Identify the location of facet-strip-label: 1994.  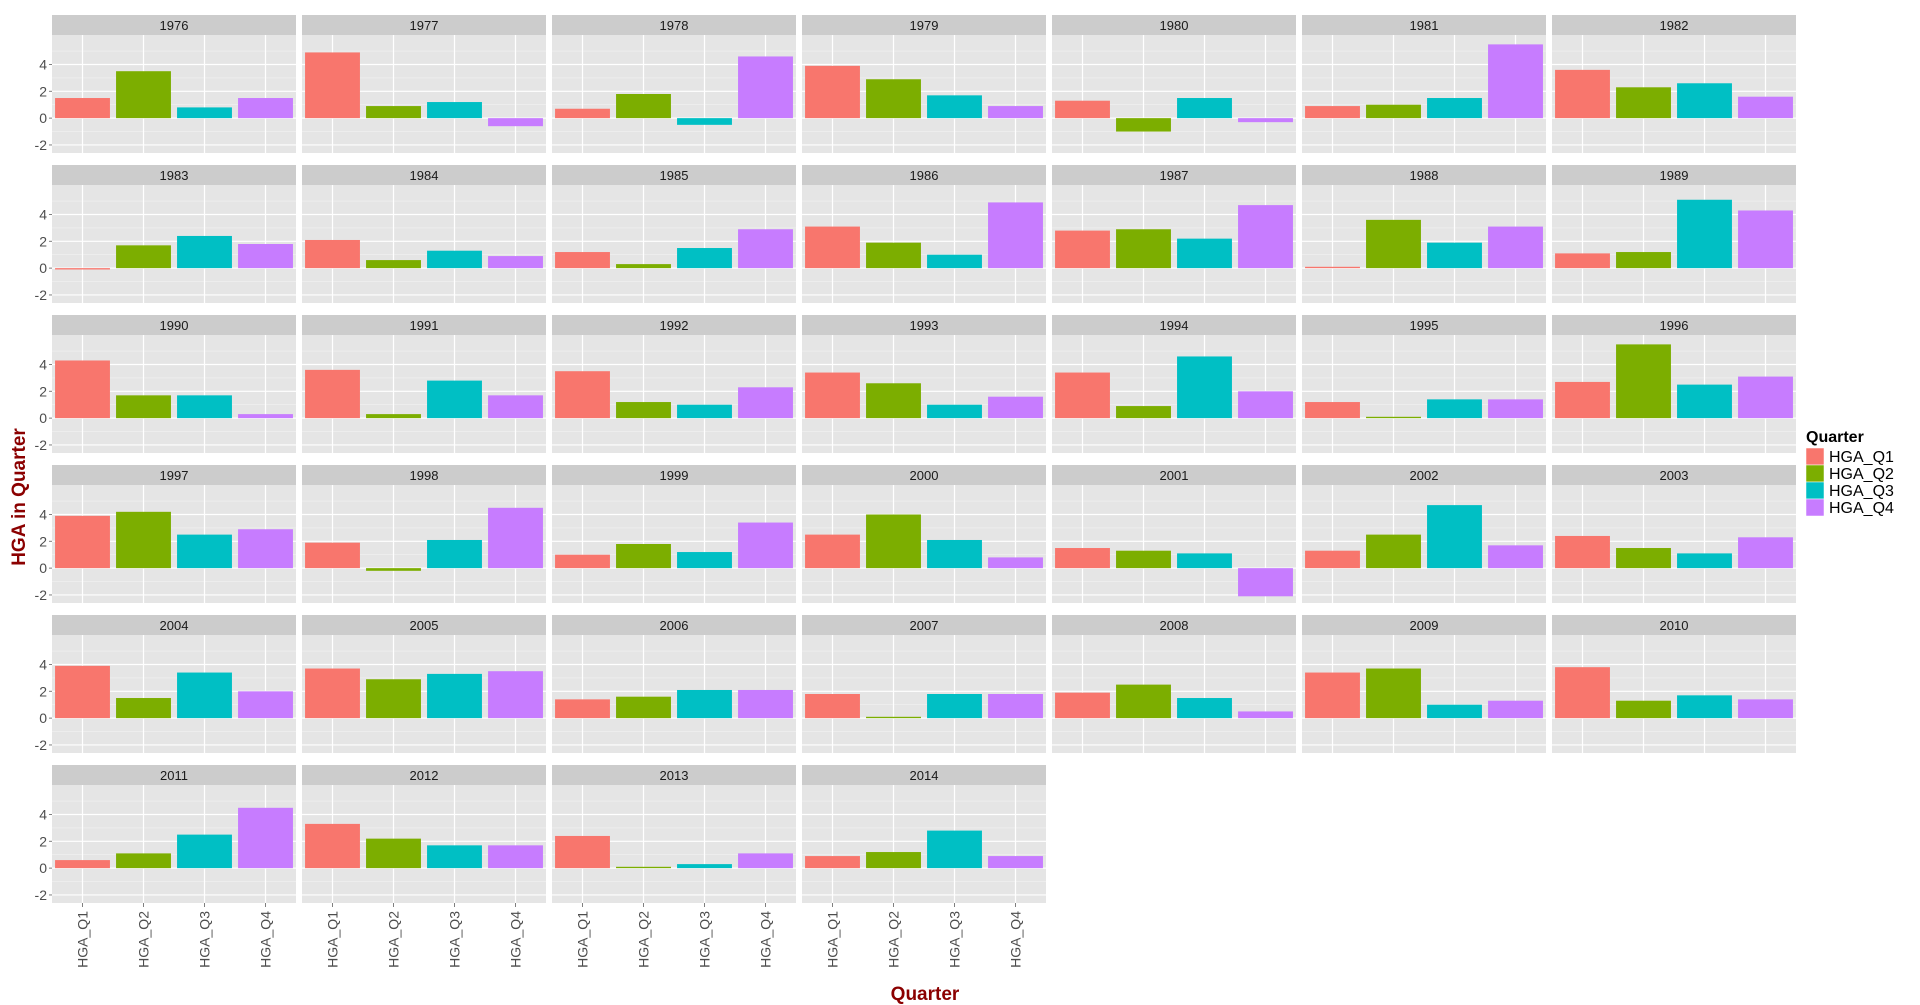
(1174, 325).